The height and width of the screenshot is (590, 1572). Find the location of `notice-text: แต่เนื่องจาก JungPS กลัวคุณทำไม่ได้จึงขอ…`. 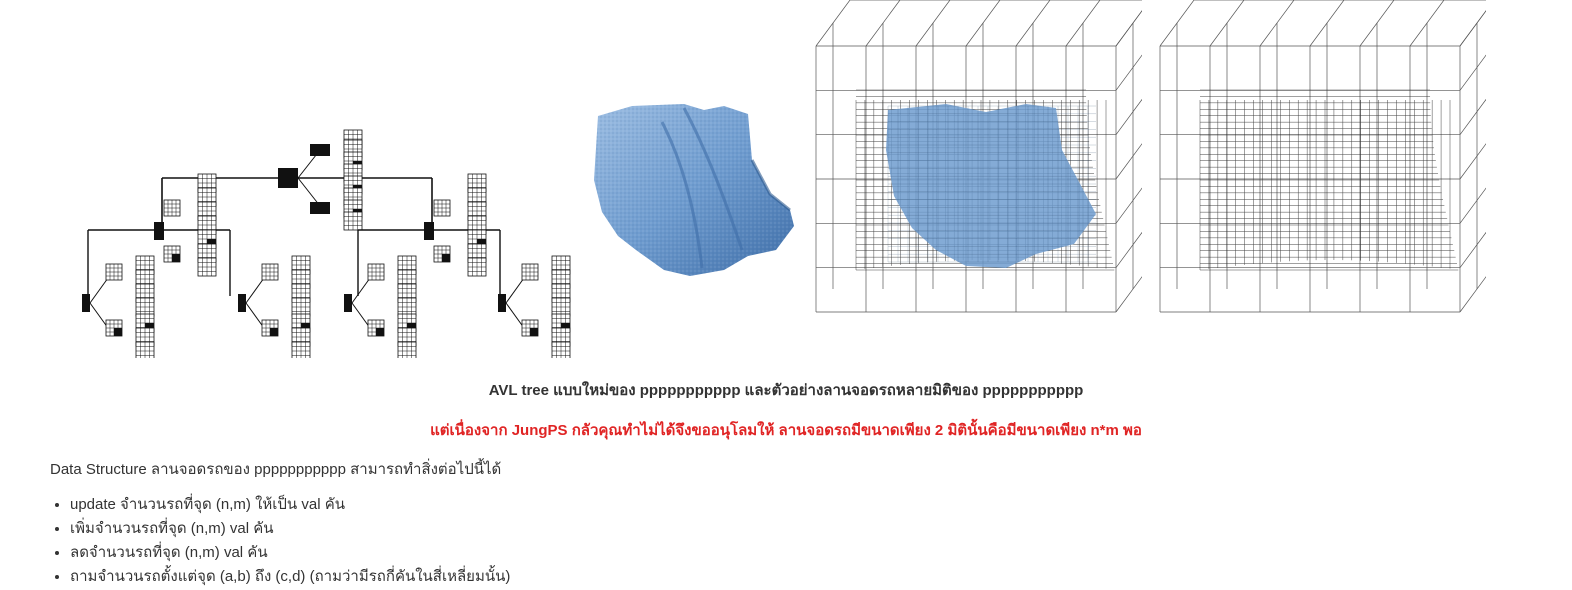

notice-text: แต่เนื่องจาก JungPS กลัวคุณทำไม่ได้จึงขอ… is located at coordinates (786, 430).